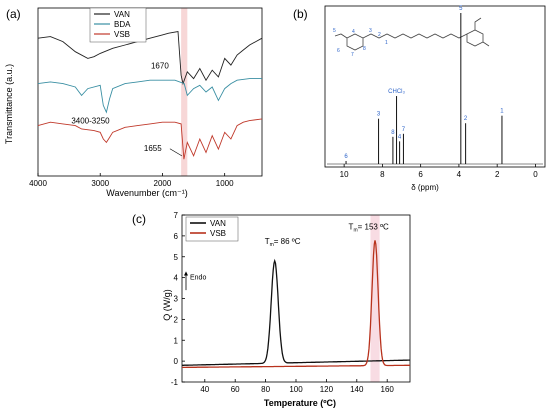 Image resolution: width=550 pixels, height=410 pixels. Describe the element at coordinates (90, 121) in the screenshot. I see `ftir-annotation-3400-3250: 3400-3250` at that location.